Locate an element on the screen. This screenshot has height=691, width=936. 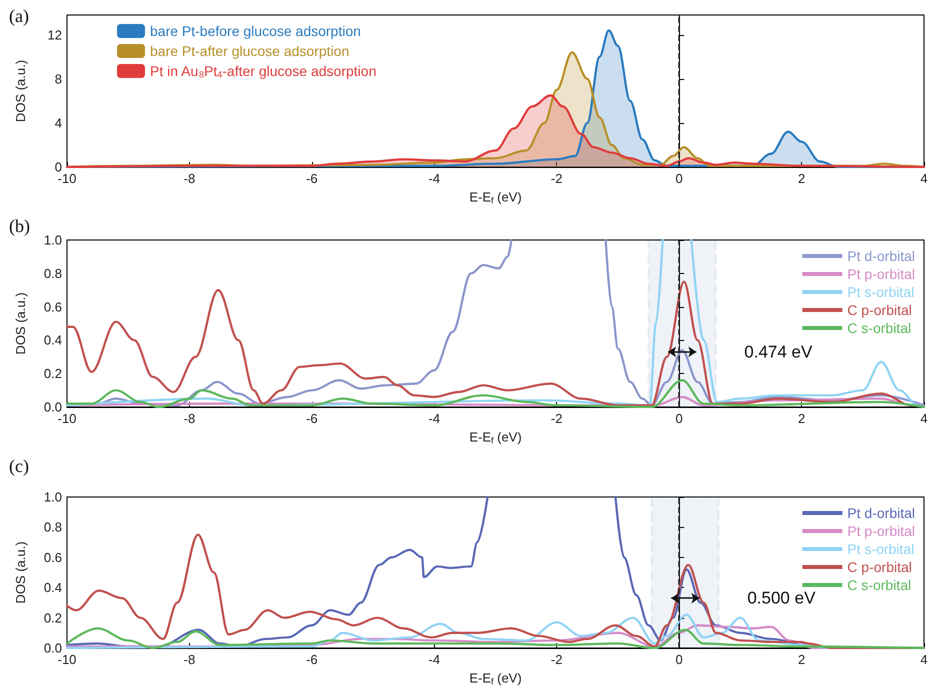
annotation: 0.474 eV is located at coordinates (778, 352).